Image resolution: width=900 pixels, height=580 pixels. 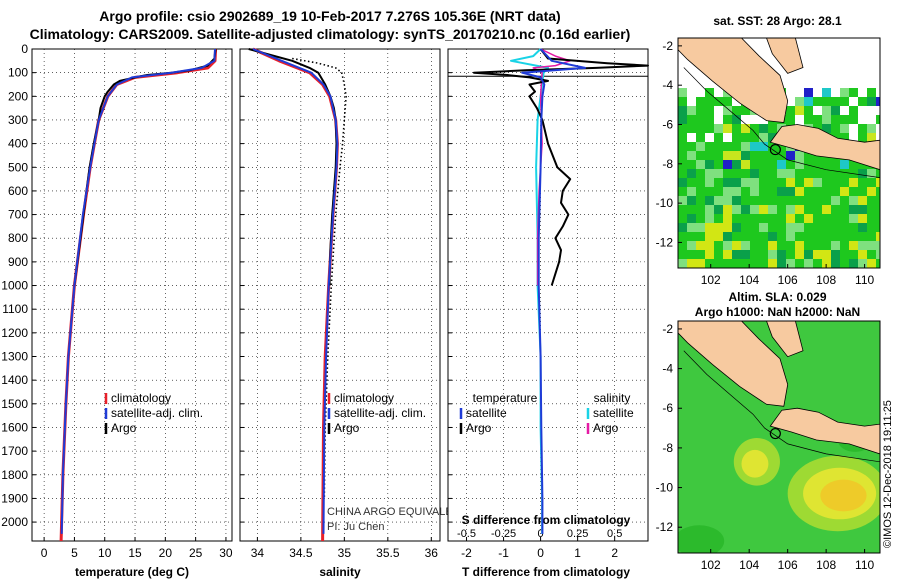 I want to click on temp-legend-argo-label: Argo, so click(x=124, y=428).